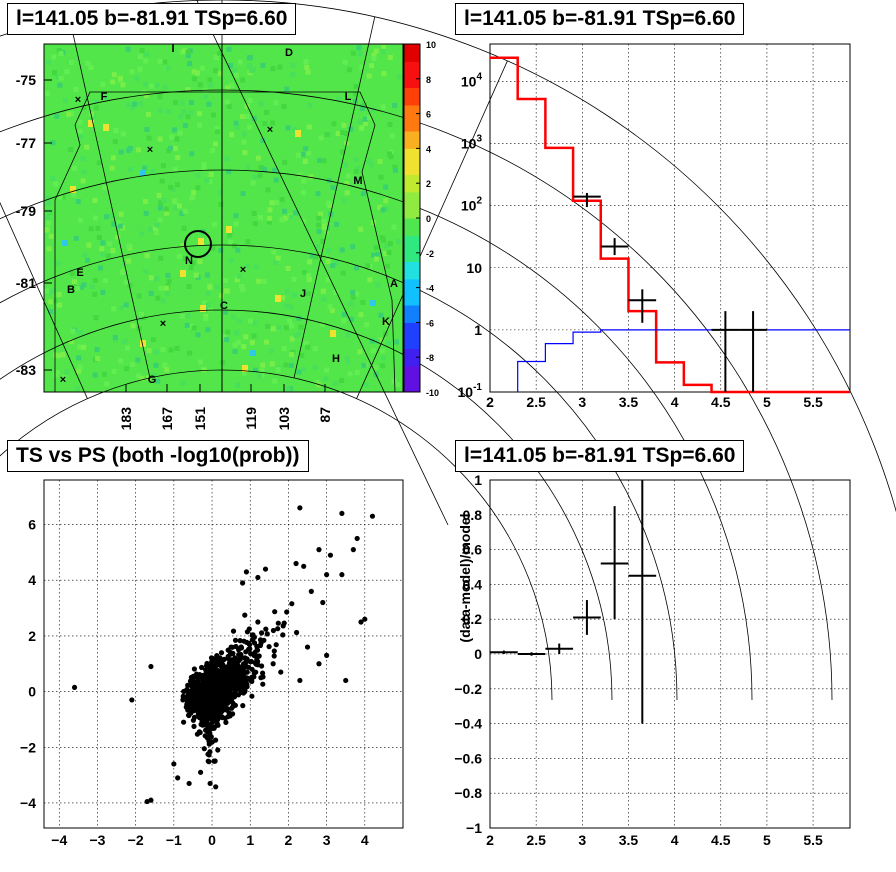 Image resolution: width=896 pixels, height=872 pixels. What do you see at coordinates (767, 840) in the screenshot?
I see `residual-x-tick-label: 5` at bounding box center [767, 840].